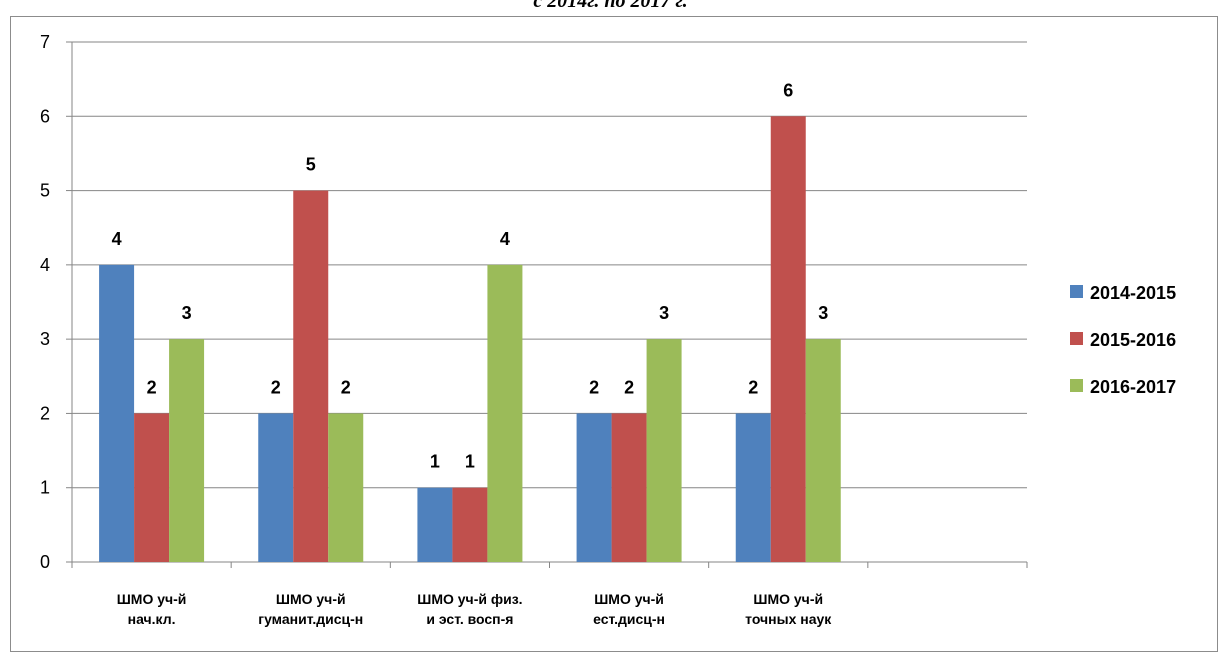 The height and width of the screenshot is (657, 1221). What do you see at coordinates (45, 116) in the screenshot?
I see `y-tick-label: 6` at bounding box center [45, 116].